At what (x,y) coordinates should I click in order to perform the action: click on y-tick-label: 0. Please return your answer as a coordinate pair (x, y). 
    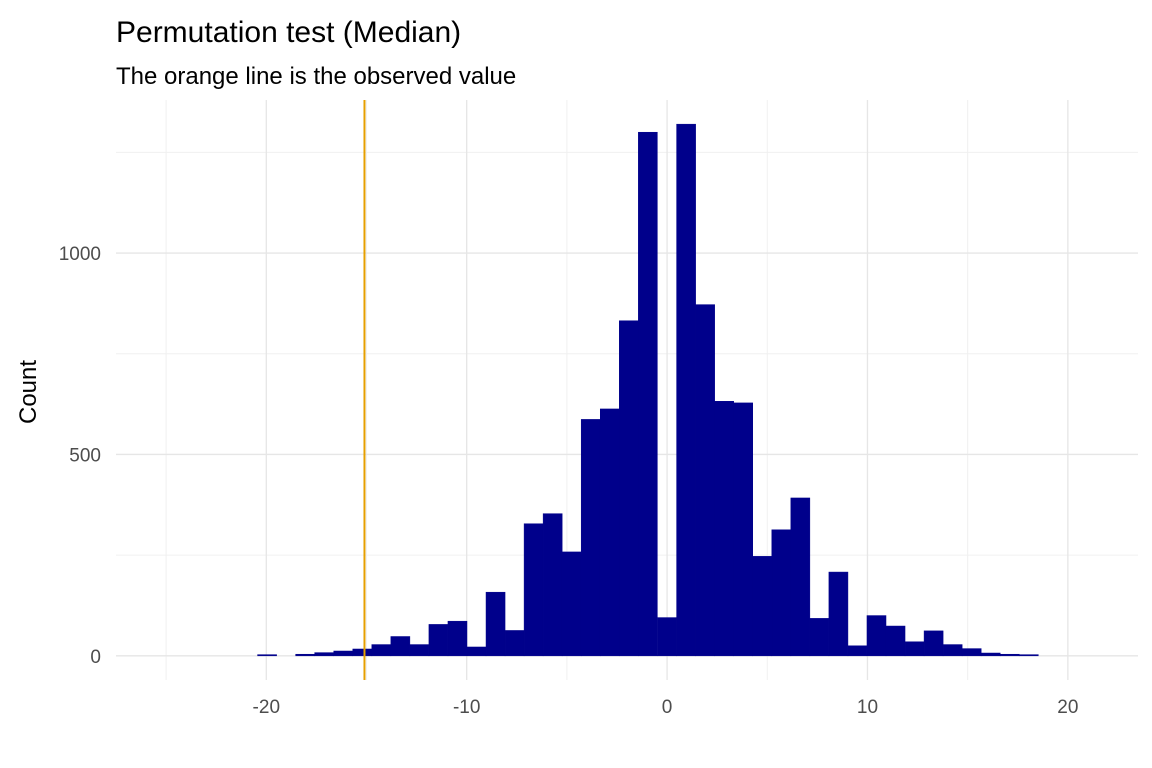
    Looking at the image, I should click on (95, 657).